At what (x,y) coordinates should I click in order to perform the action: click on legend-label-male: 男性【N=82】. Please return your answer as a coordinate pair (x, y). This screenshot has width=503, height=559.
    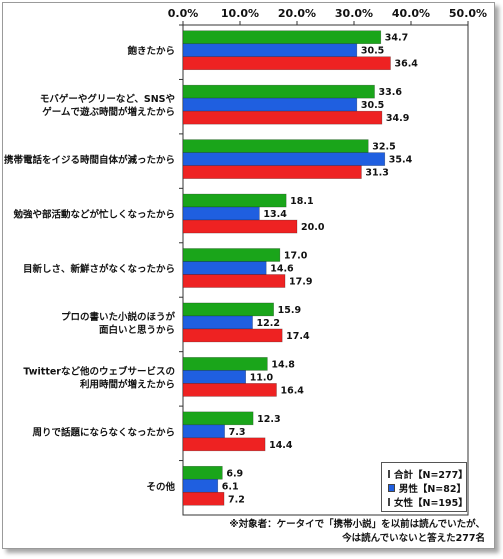
    Looking at the image, I should click on (432, 489).